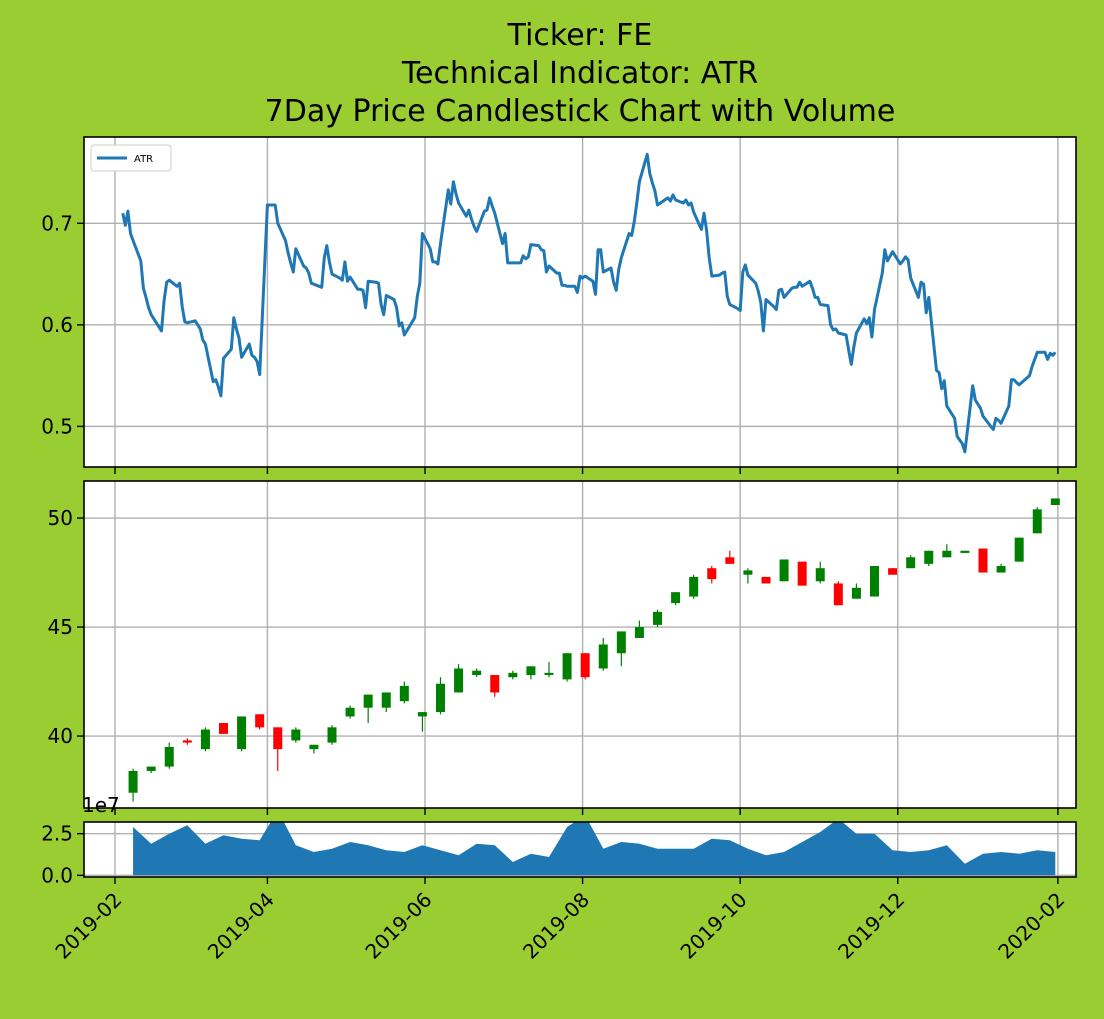 Image resolution: width=1104 pixels, height=1019 pixels. I want to click on volume-offset-text: 1e7, so click(101, 805).